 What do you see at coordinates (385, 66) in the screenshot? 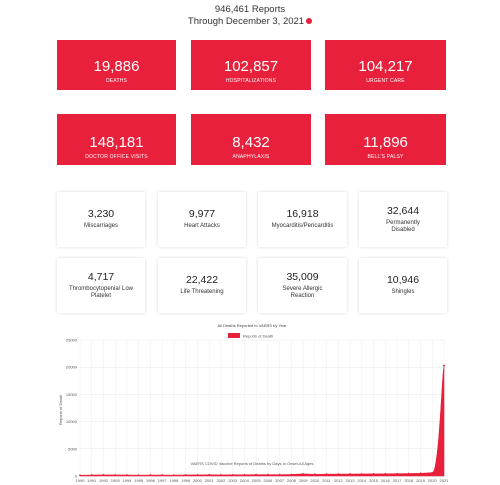
I see `stat-value: 104,217` at bounding box center [385, 66].